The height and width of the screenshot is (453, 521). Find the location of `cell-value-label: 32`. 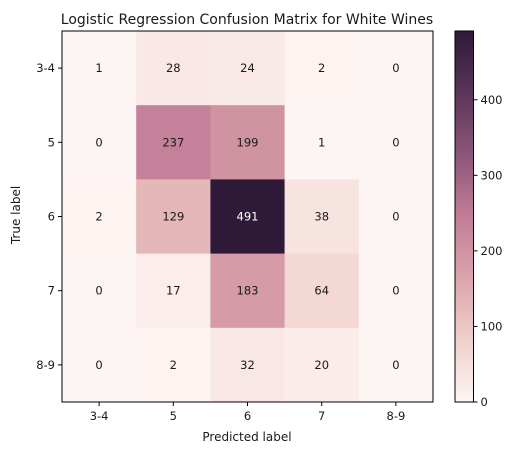

cell-value-label: 32 is located at coordinates (247, 365).